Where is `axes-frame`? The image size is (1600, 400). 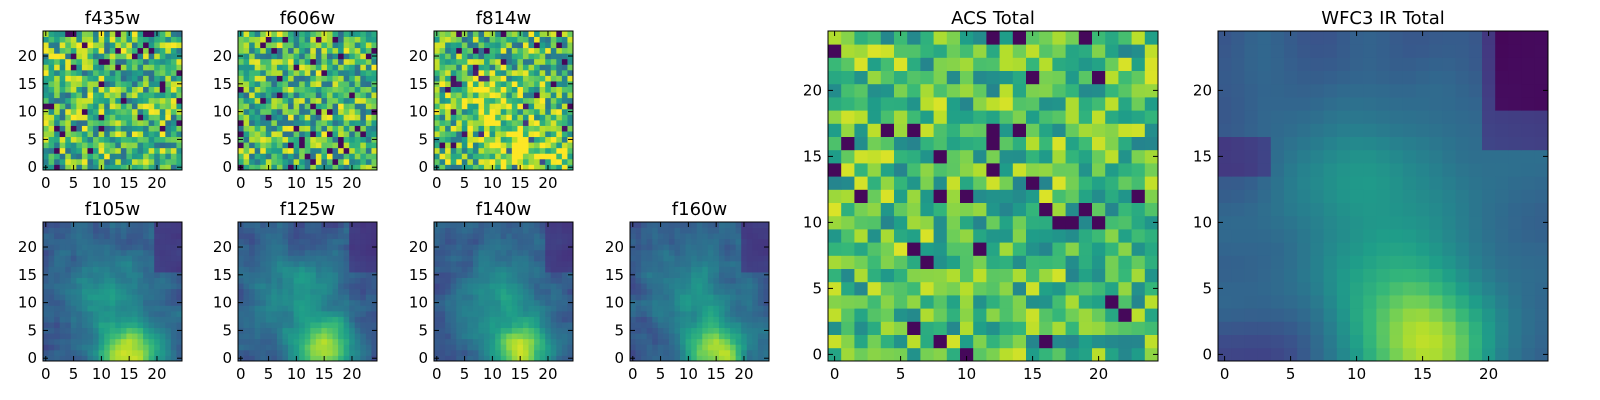
axes-frame is located at coordinates (503, 100).